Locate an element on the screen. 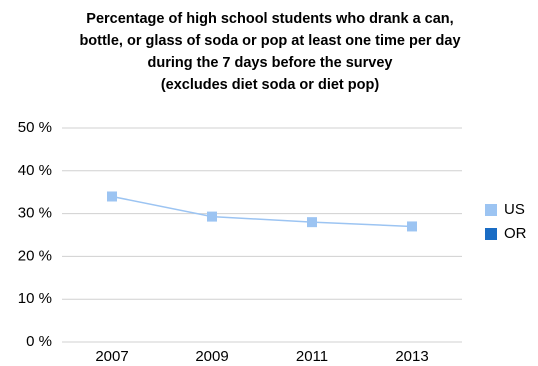 The height and width of the screenshot is (366, 538). chart-title: during the 7 days before the survey is located at coordinates (270, 63).